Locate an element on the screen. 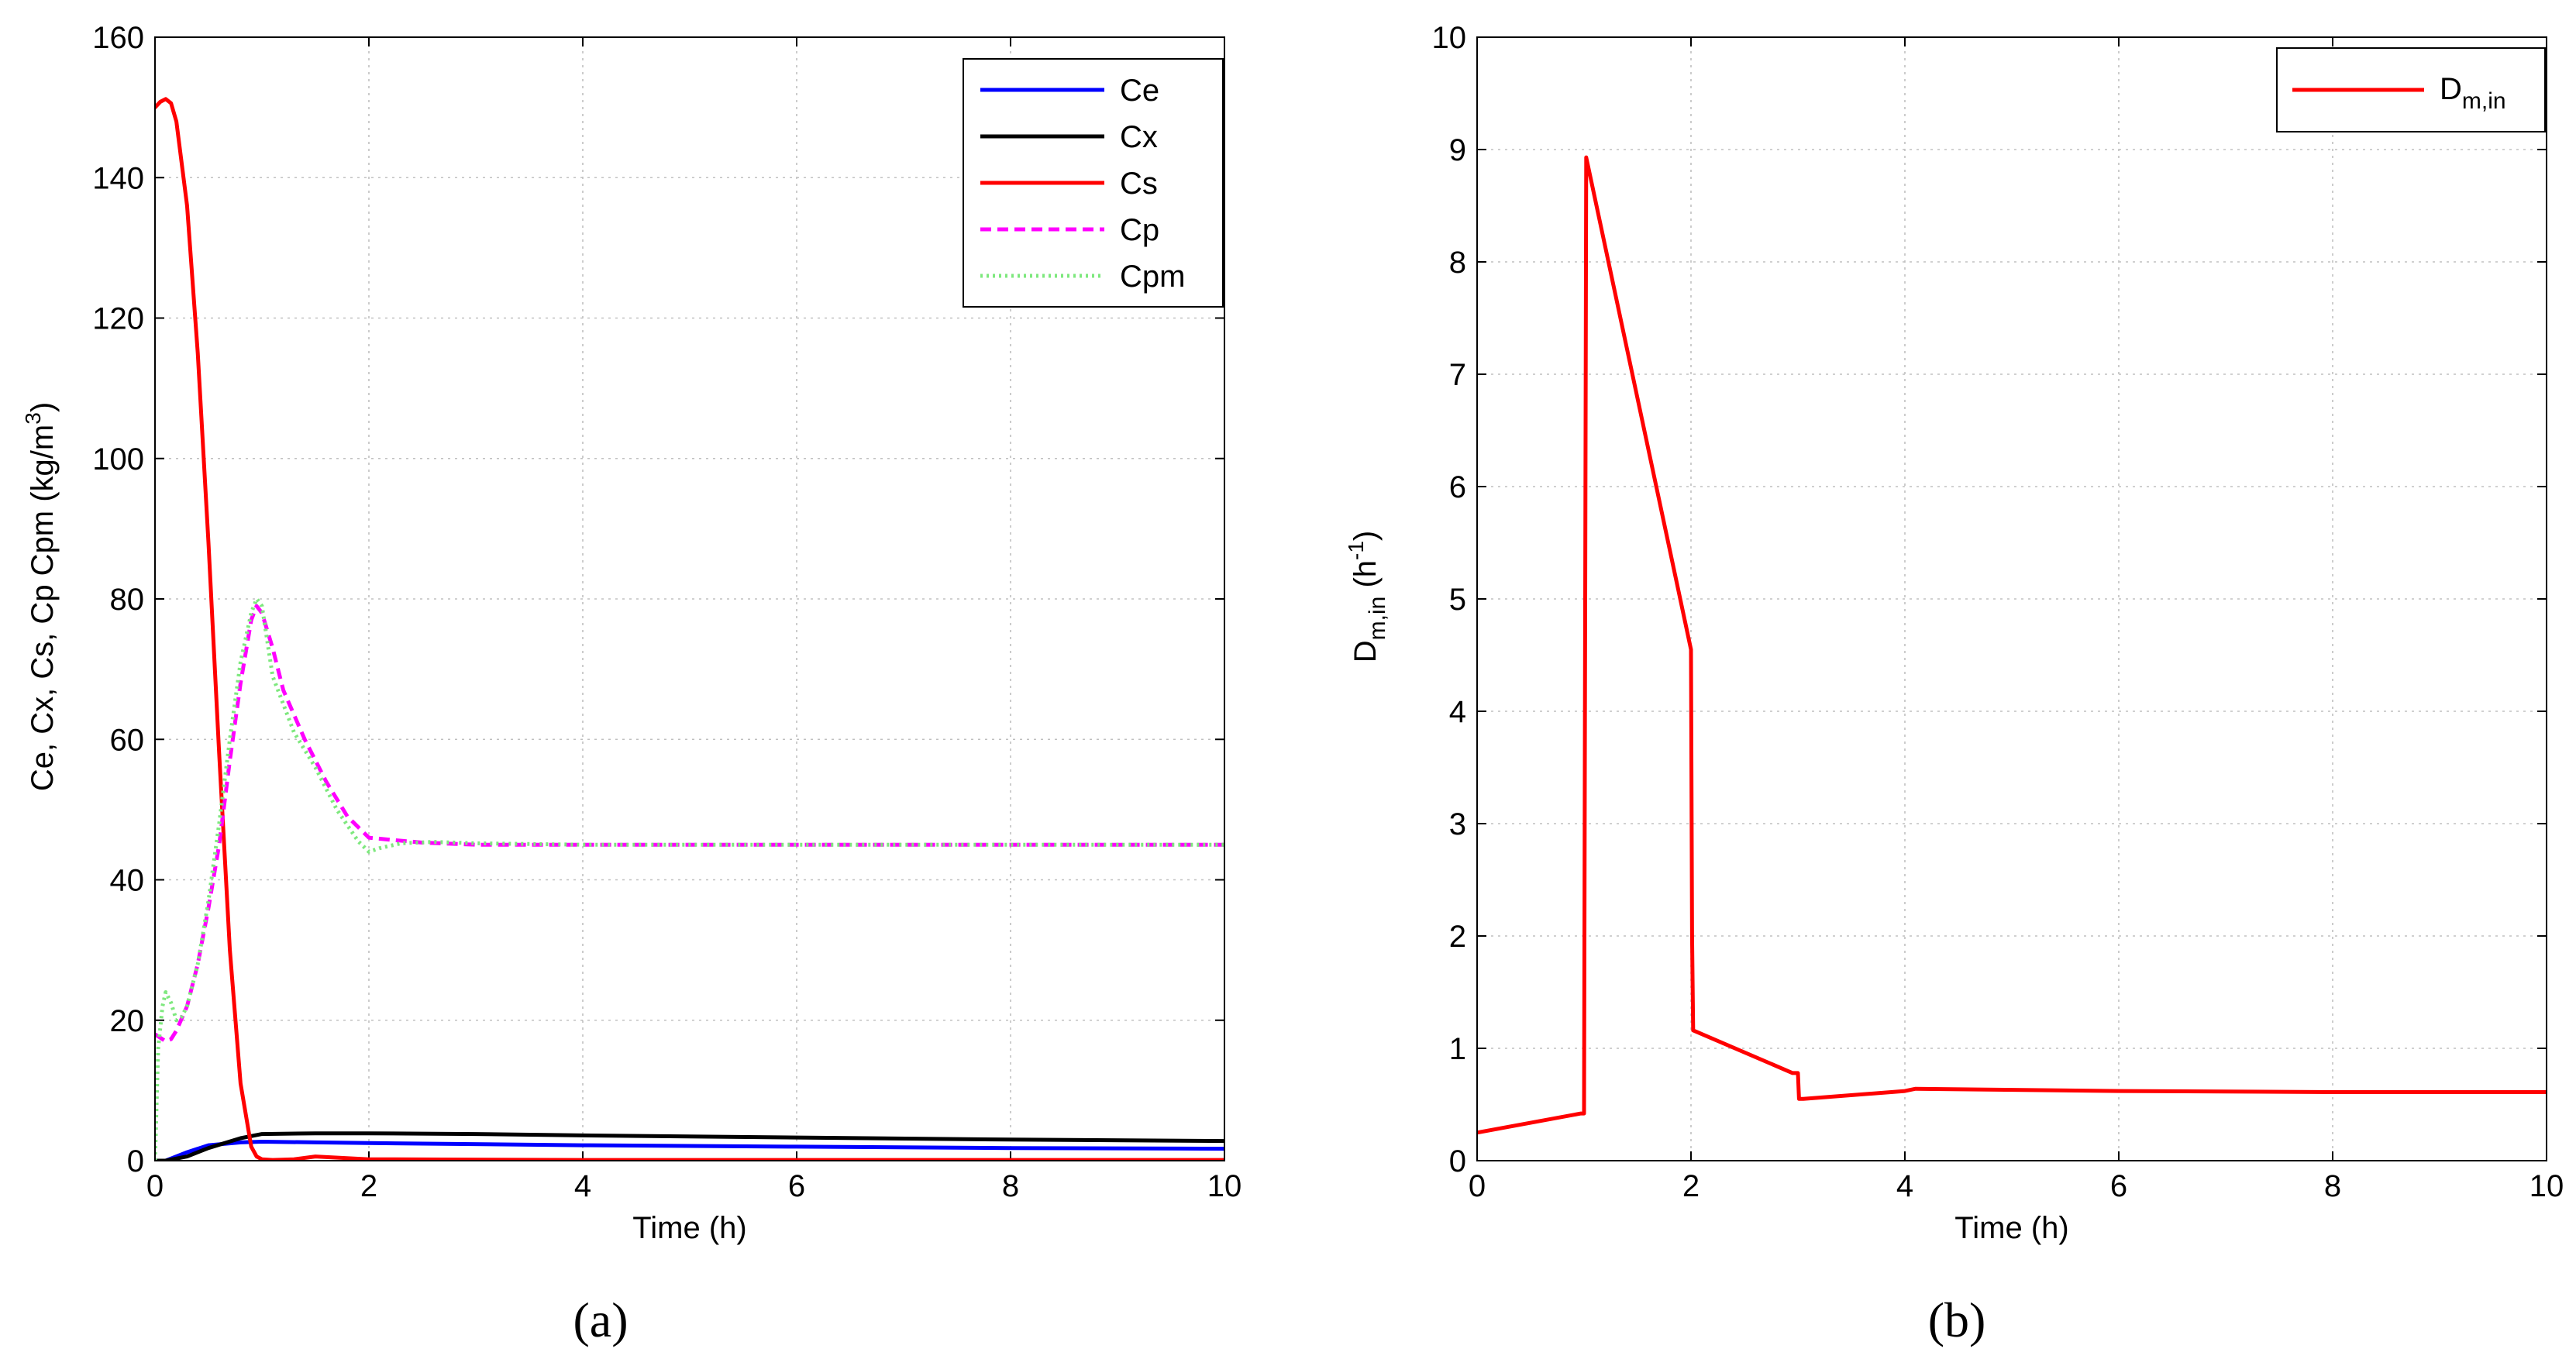 This screenshot has height=1366, width=2576. legend-label: Cp is located at coordinates (1139, 230).